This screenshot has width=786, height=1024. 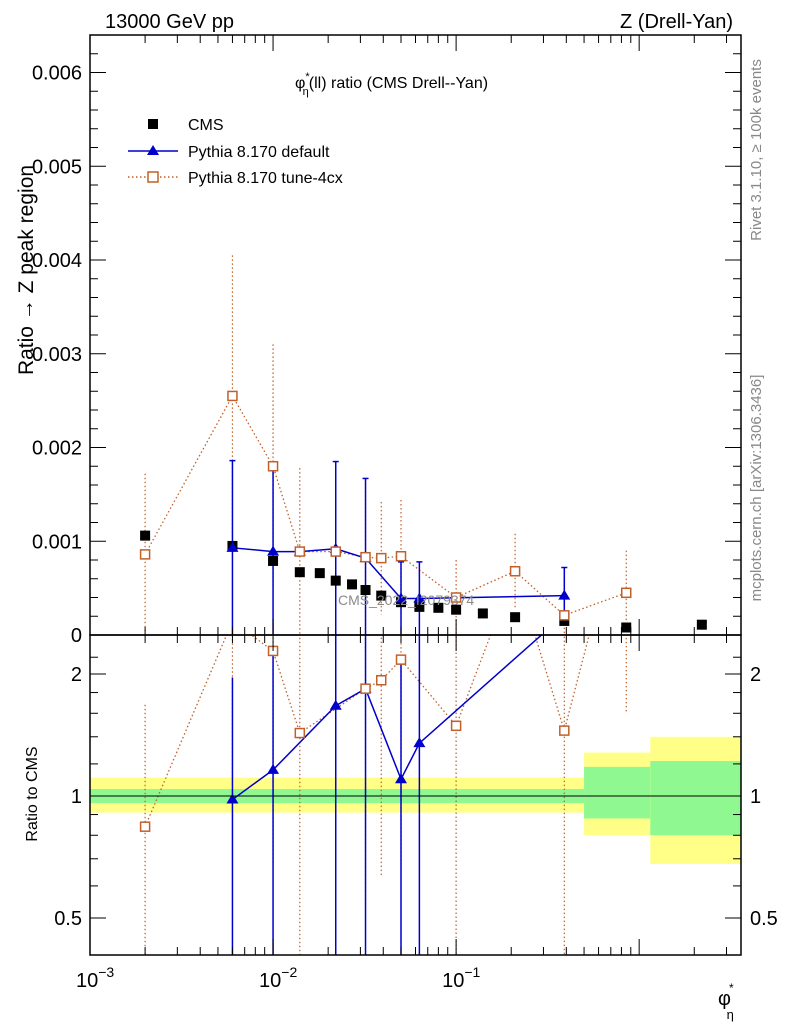 I want to click on header-left: 13000 GeV pp, so click(x=169, y=22).